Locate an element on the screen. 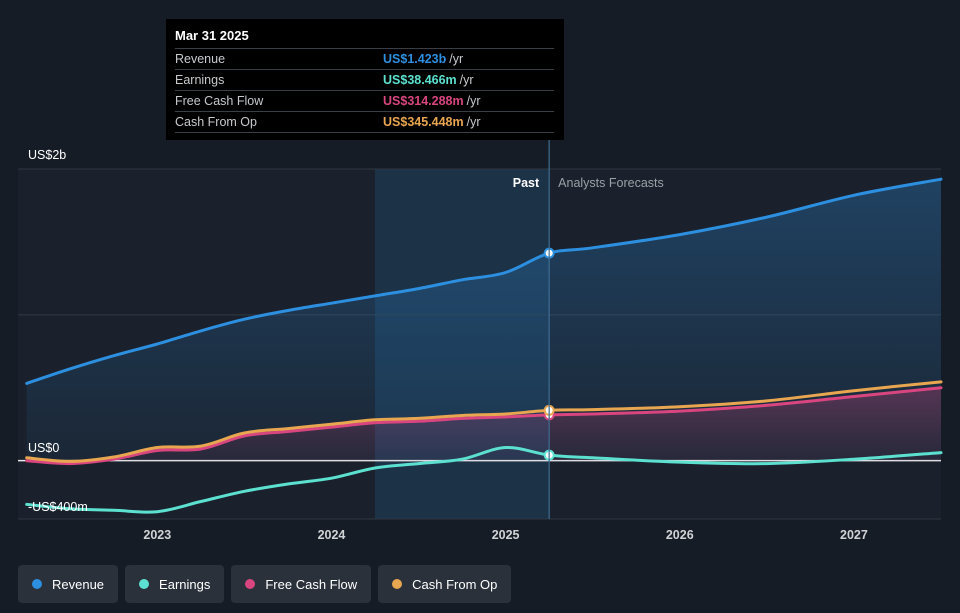 This screenshot has width=960, height=613. legend-item-cash-from-op: Cash From Op is located at coordinates (445, 584).